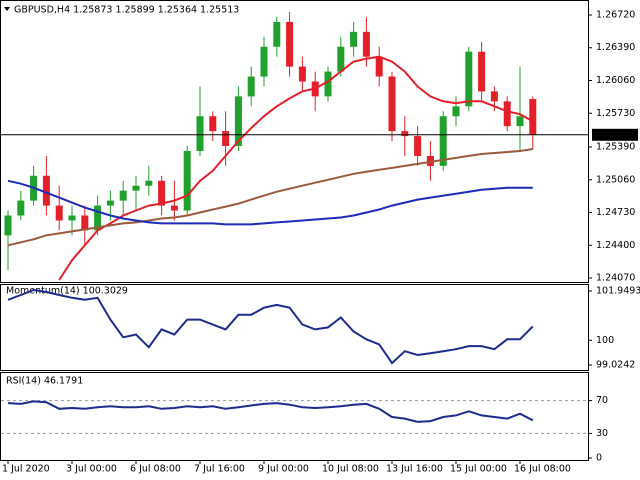 Image resolution: width=640 pixels, height=480 pixels. Describe the element at coordinates (615, 47) in the screenshot. I see `y-tick-label: 1.26390` at that location.